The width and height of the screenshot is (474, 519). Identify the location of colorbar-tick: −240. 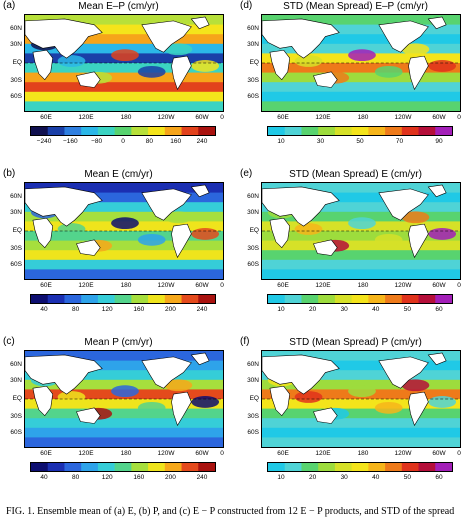
(44, 141).